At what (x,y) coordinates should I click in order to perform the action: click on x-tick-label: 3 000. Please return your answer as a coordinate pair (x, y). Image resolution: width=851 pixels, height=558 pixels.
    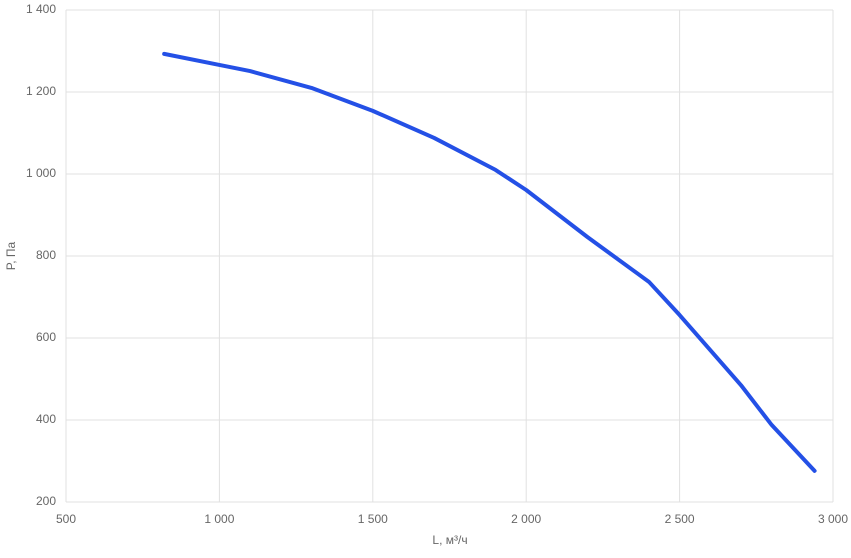
    Looking at the image, I should click on (833, 519).